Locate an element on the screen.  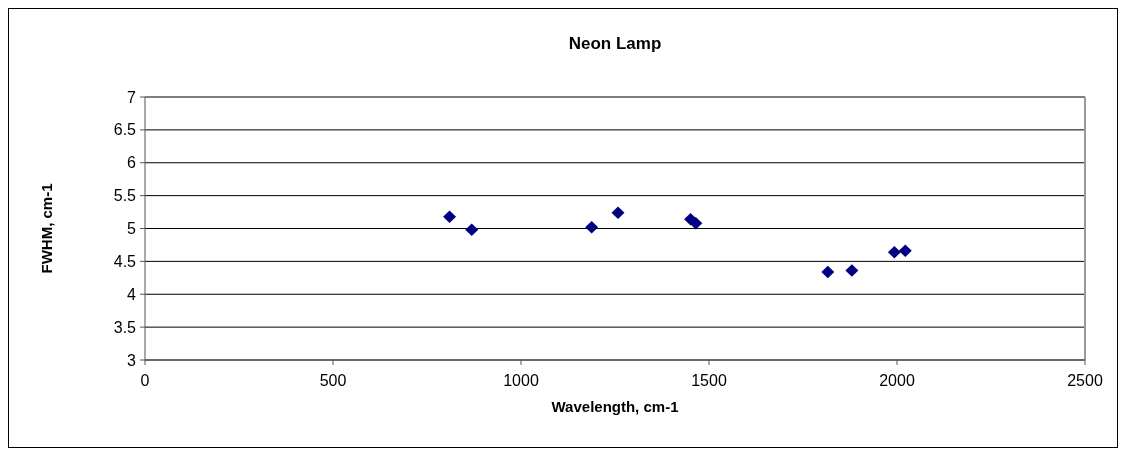
y-tick-label: 5.5 is located at coordinates (125, 196).